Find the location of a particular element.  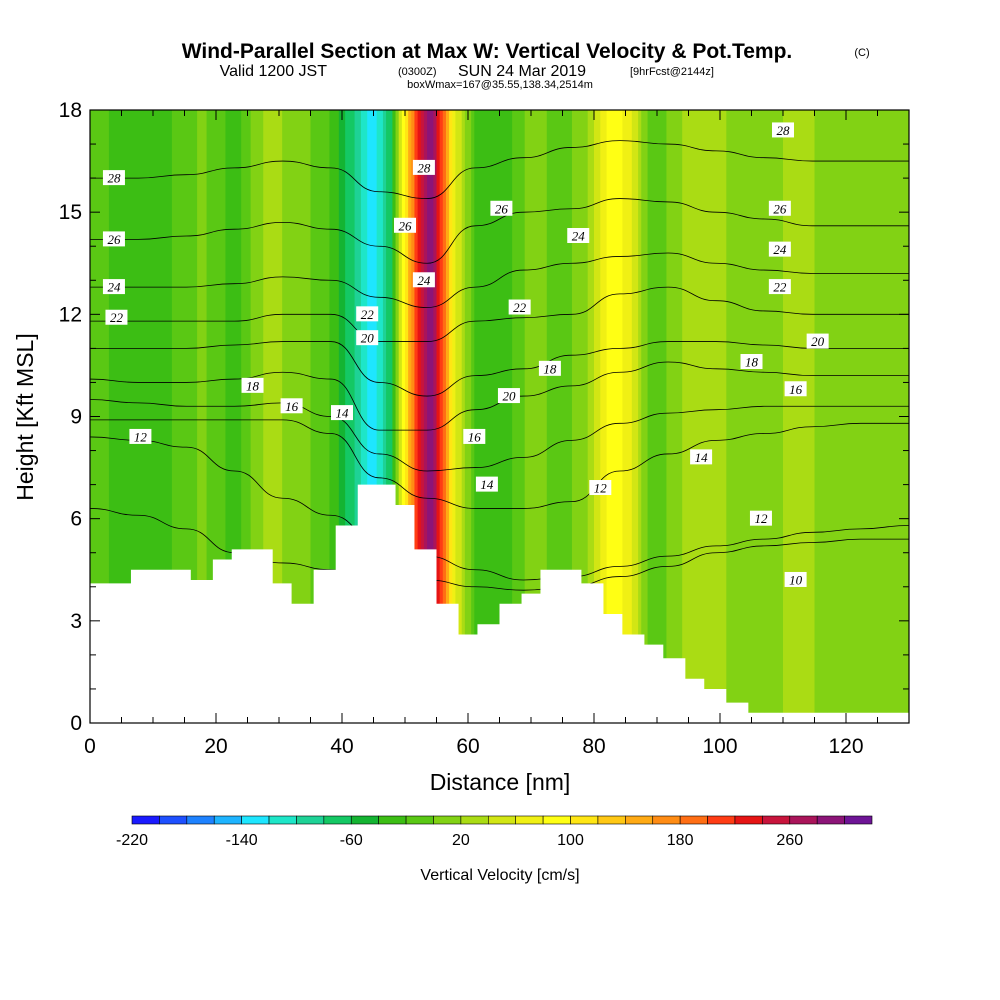

contour-label-text: 26 is located at coordinates (780, 208).